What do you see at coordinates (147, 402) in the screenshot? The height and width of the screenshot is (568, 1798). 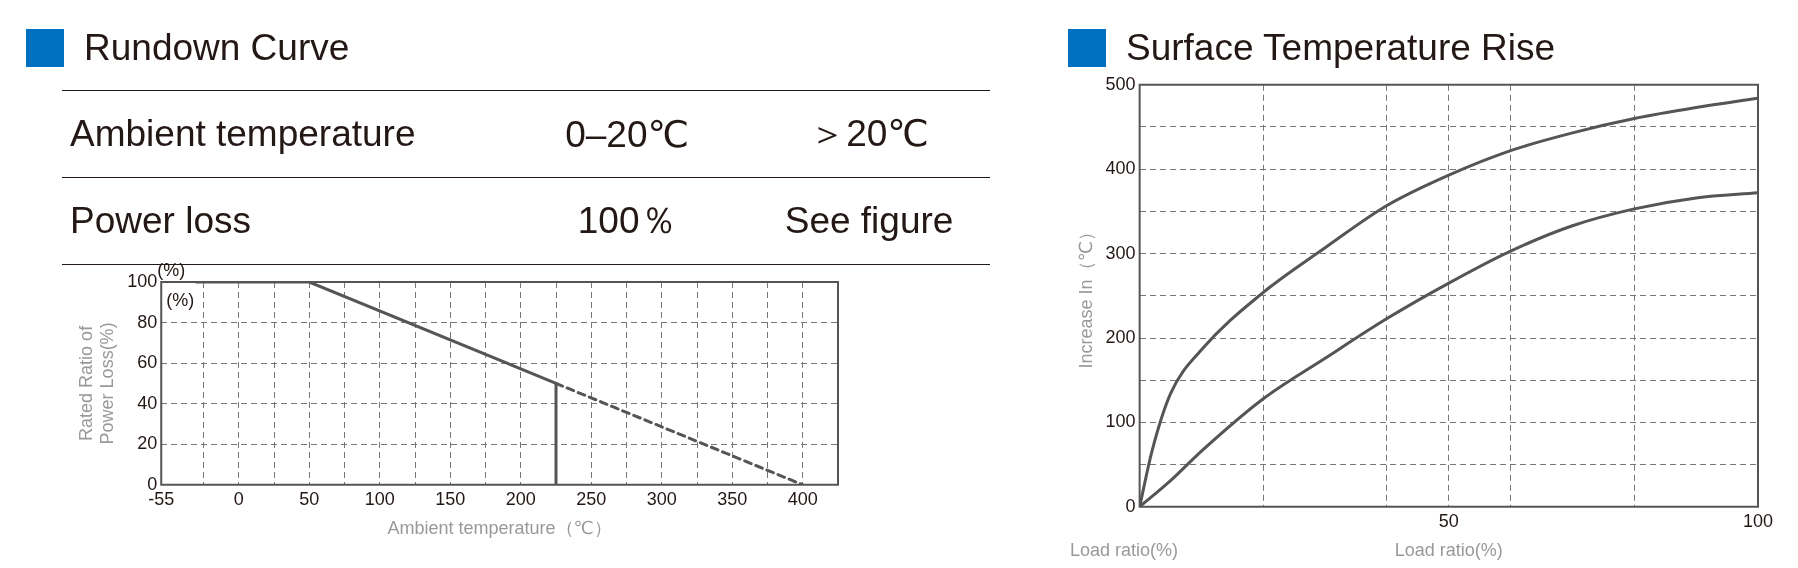 I see `y-tick-label: 40` at bounding box center [147, 402].